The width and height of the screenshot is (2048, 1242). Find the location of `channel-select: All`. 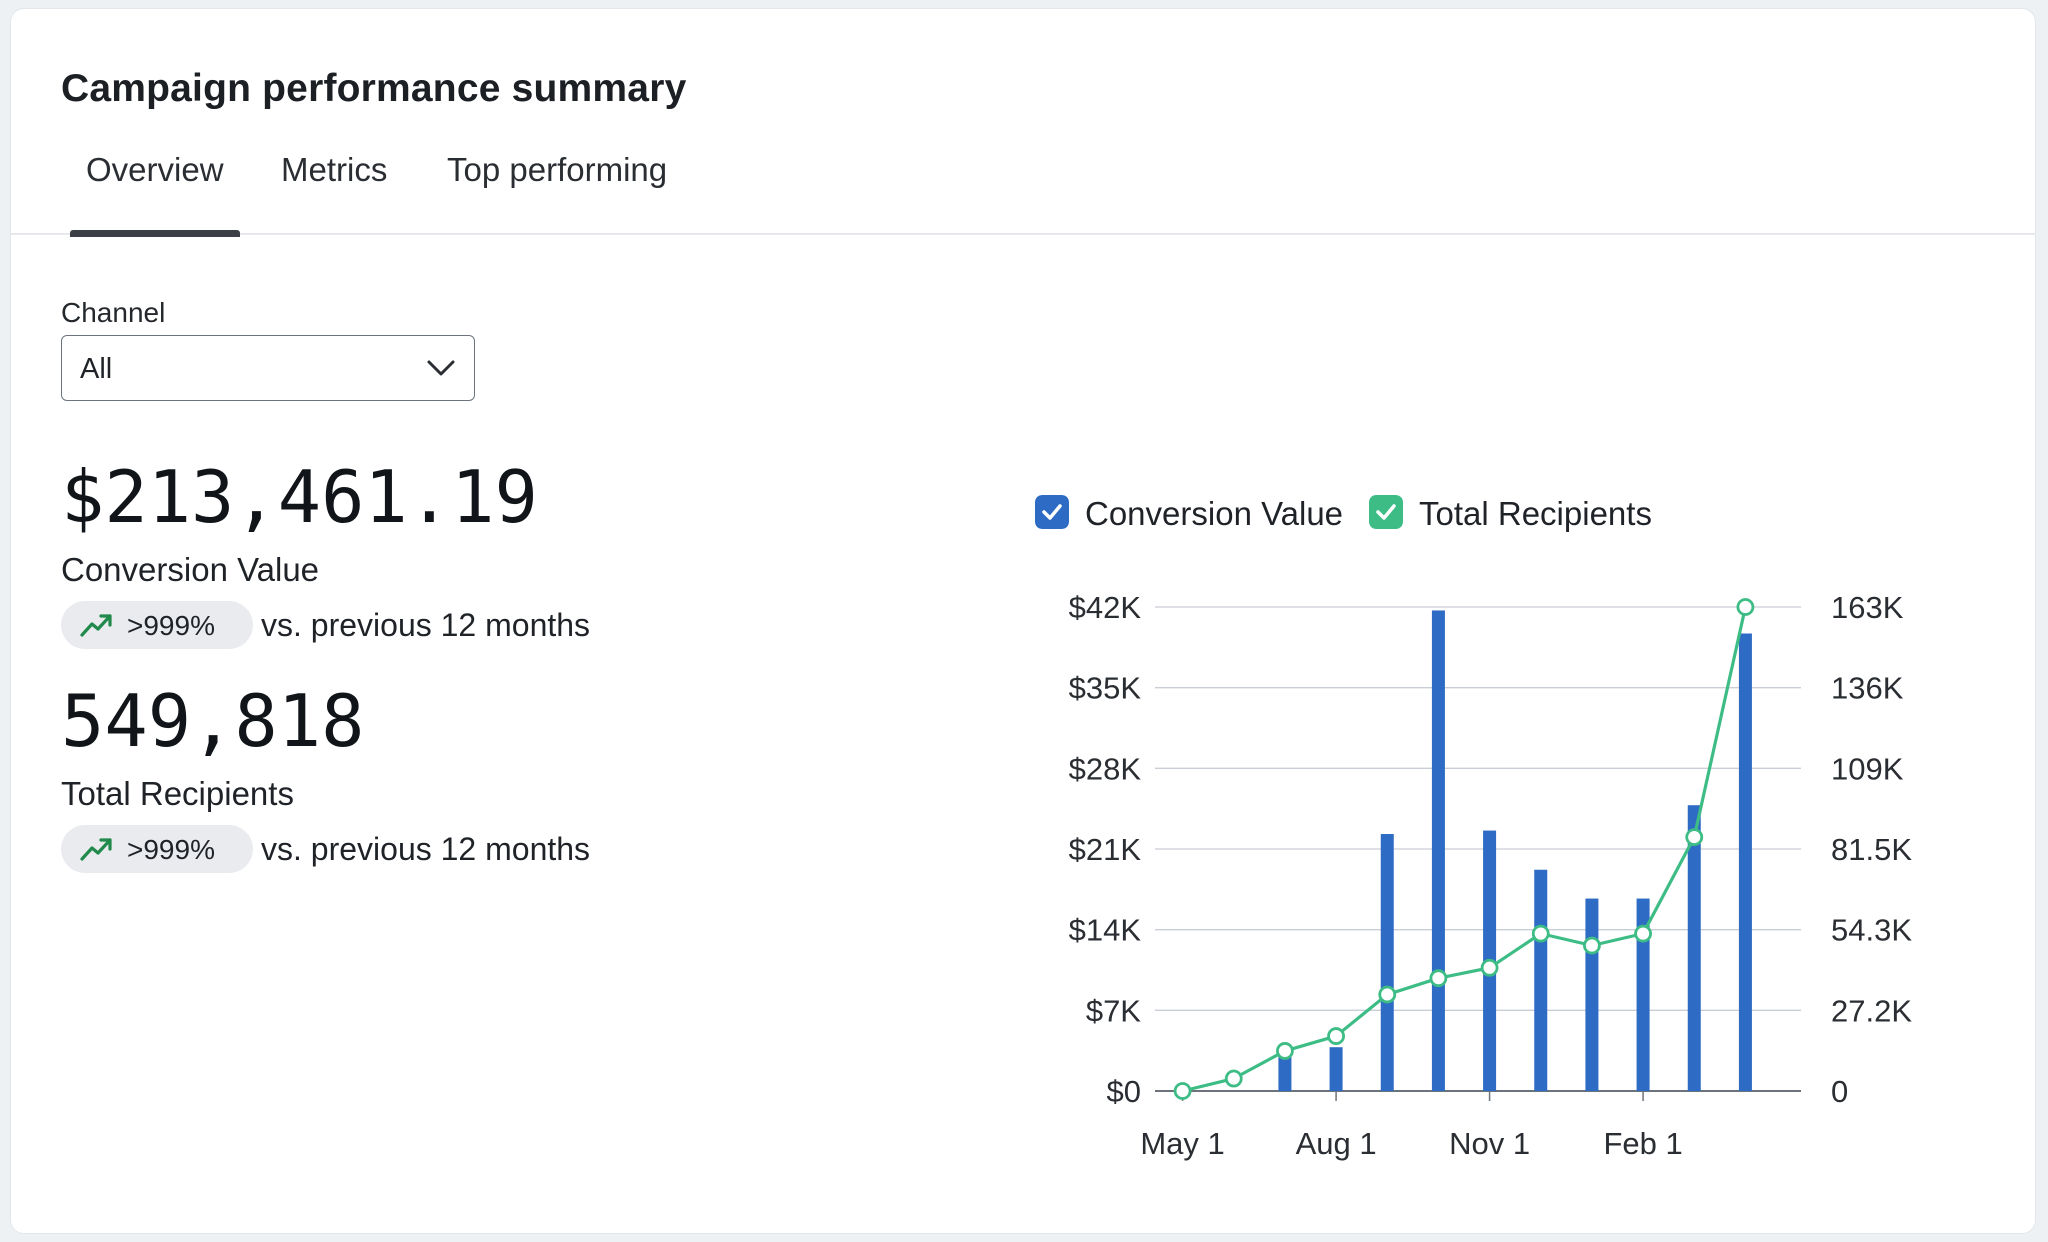

channel-select: All is located at coordinates (268, 368).